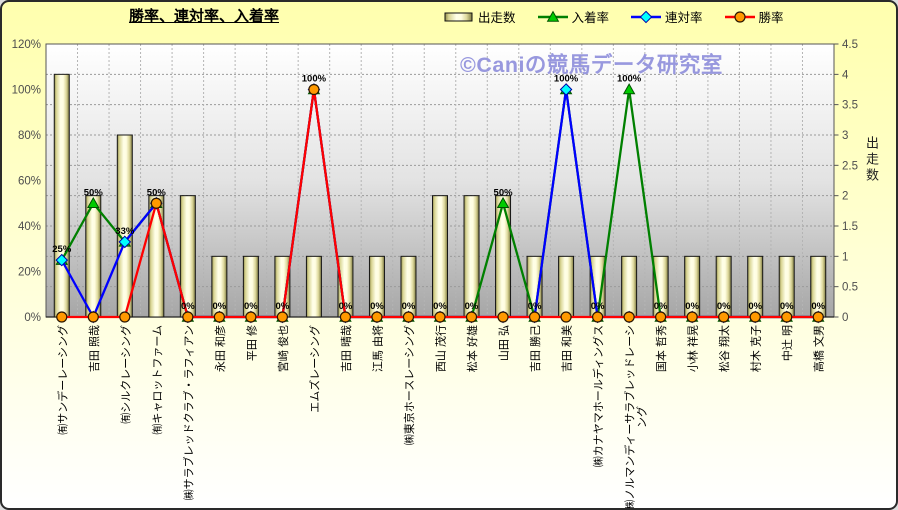 Image resolution: width=898 pixels, height=510 pixels. Describe the element at coordinates (32, 318) in the screenshot. I see `left-axis-tick-label: 0%` at that location.